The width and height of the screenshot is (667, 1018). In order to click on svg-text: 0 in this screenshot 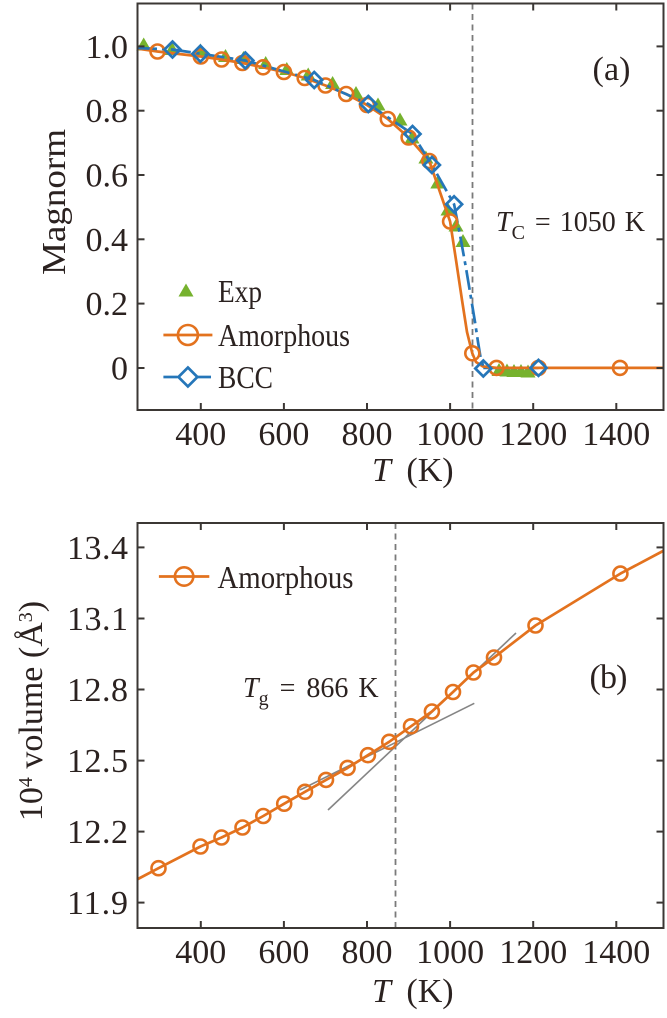, I will do `click(119, 369)`.